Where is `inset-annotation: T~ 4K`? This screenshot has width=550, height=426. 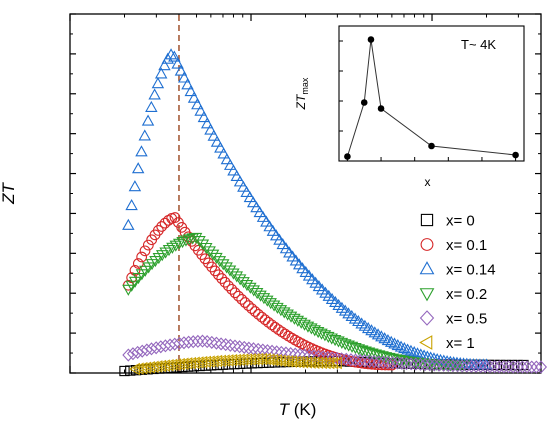
inset-annotation: T~ 4K is located at coordinates (478, 44).